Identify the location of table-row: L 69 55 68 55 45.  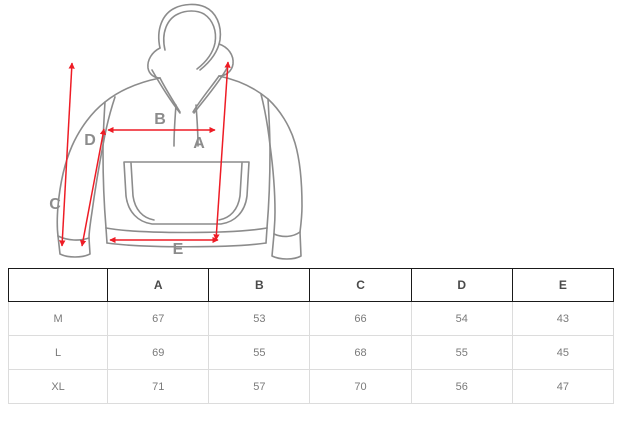
(311, 352).